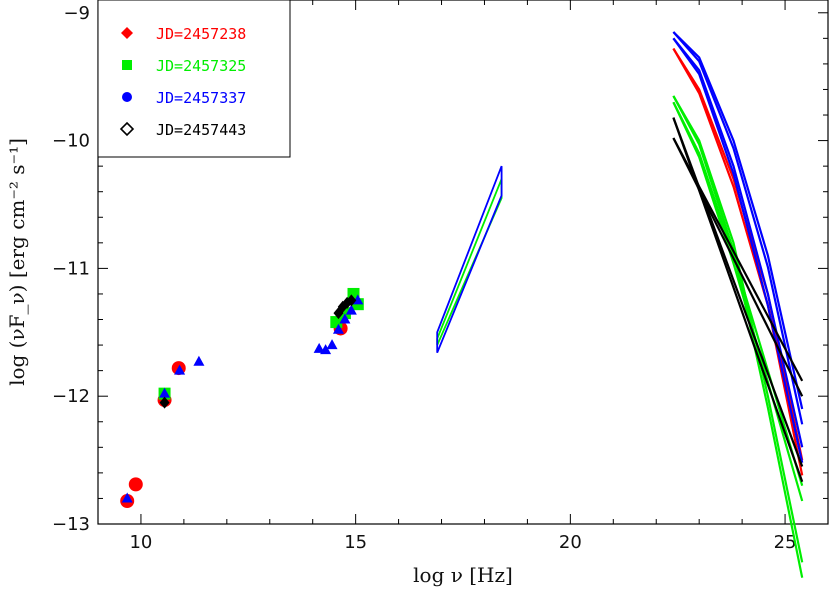  Describe the element at coordinates (201, 66) in the screenshot. I see `legend-label: JD=2457325` at that location.